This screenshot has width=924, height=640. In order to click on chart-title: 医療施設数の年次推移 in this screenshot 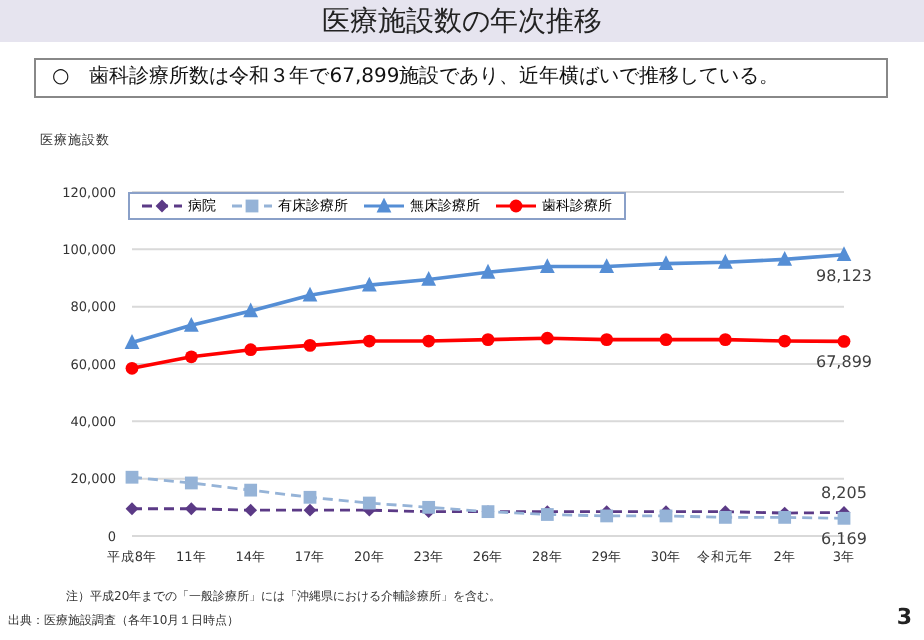, I will do `click(462, 22)`.